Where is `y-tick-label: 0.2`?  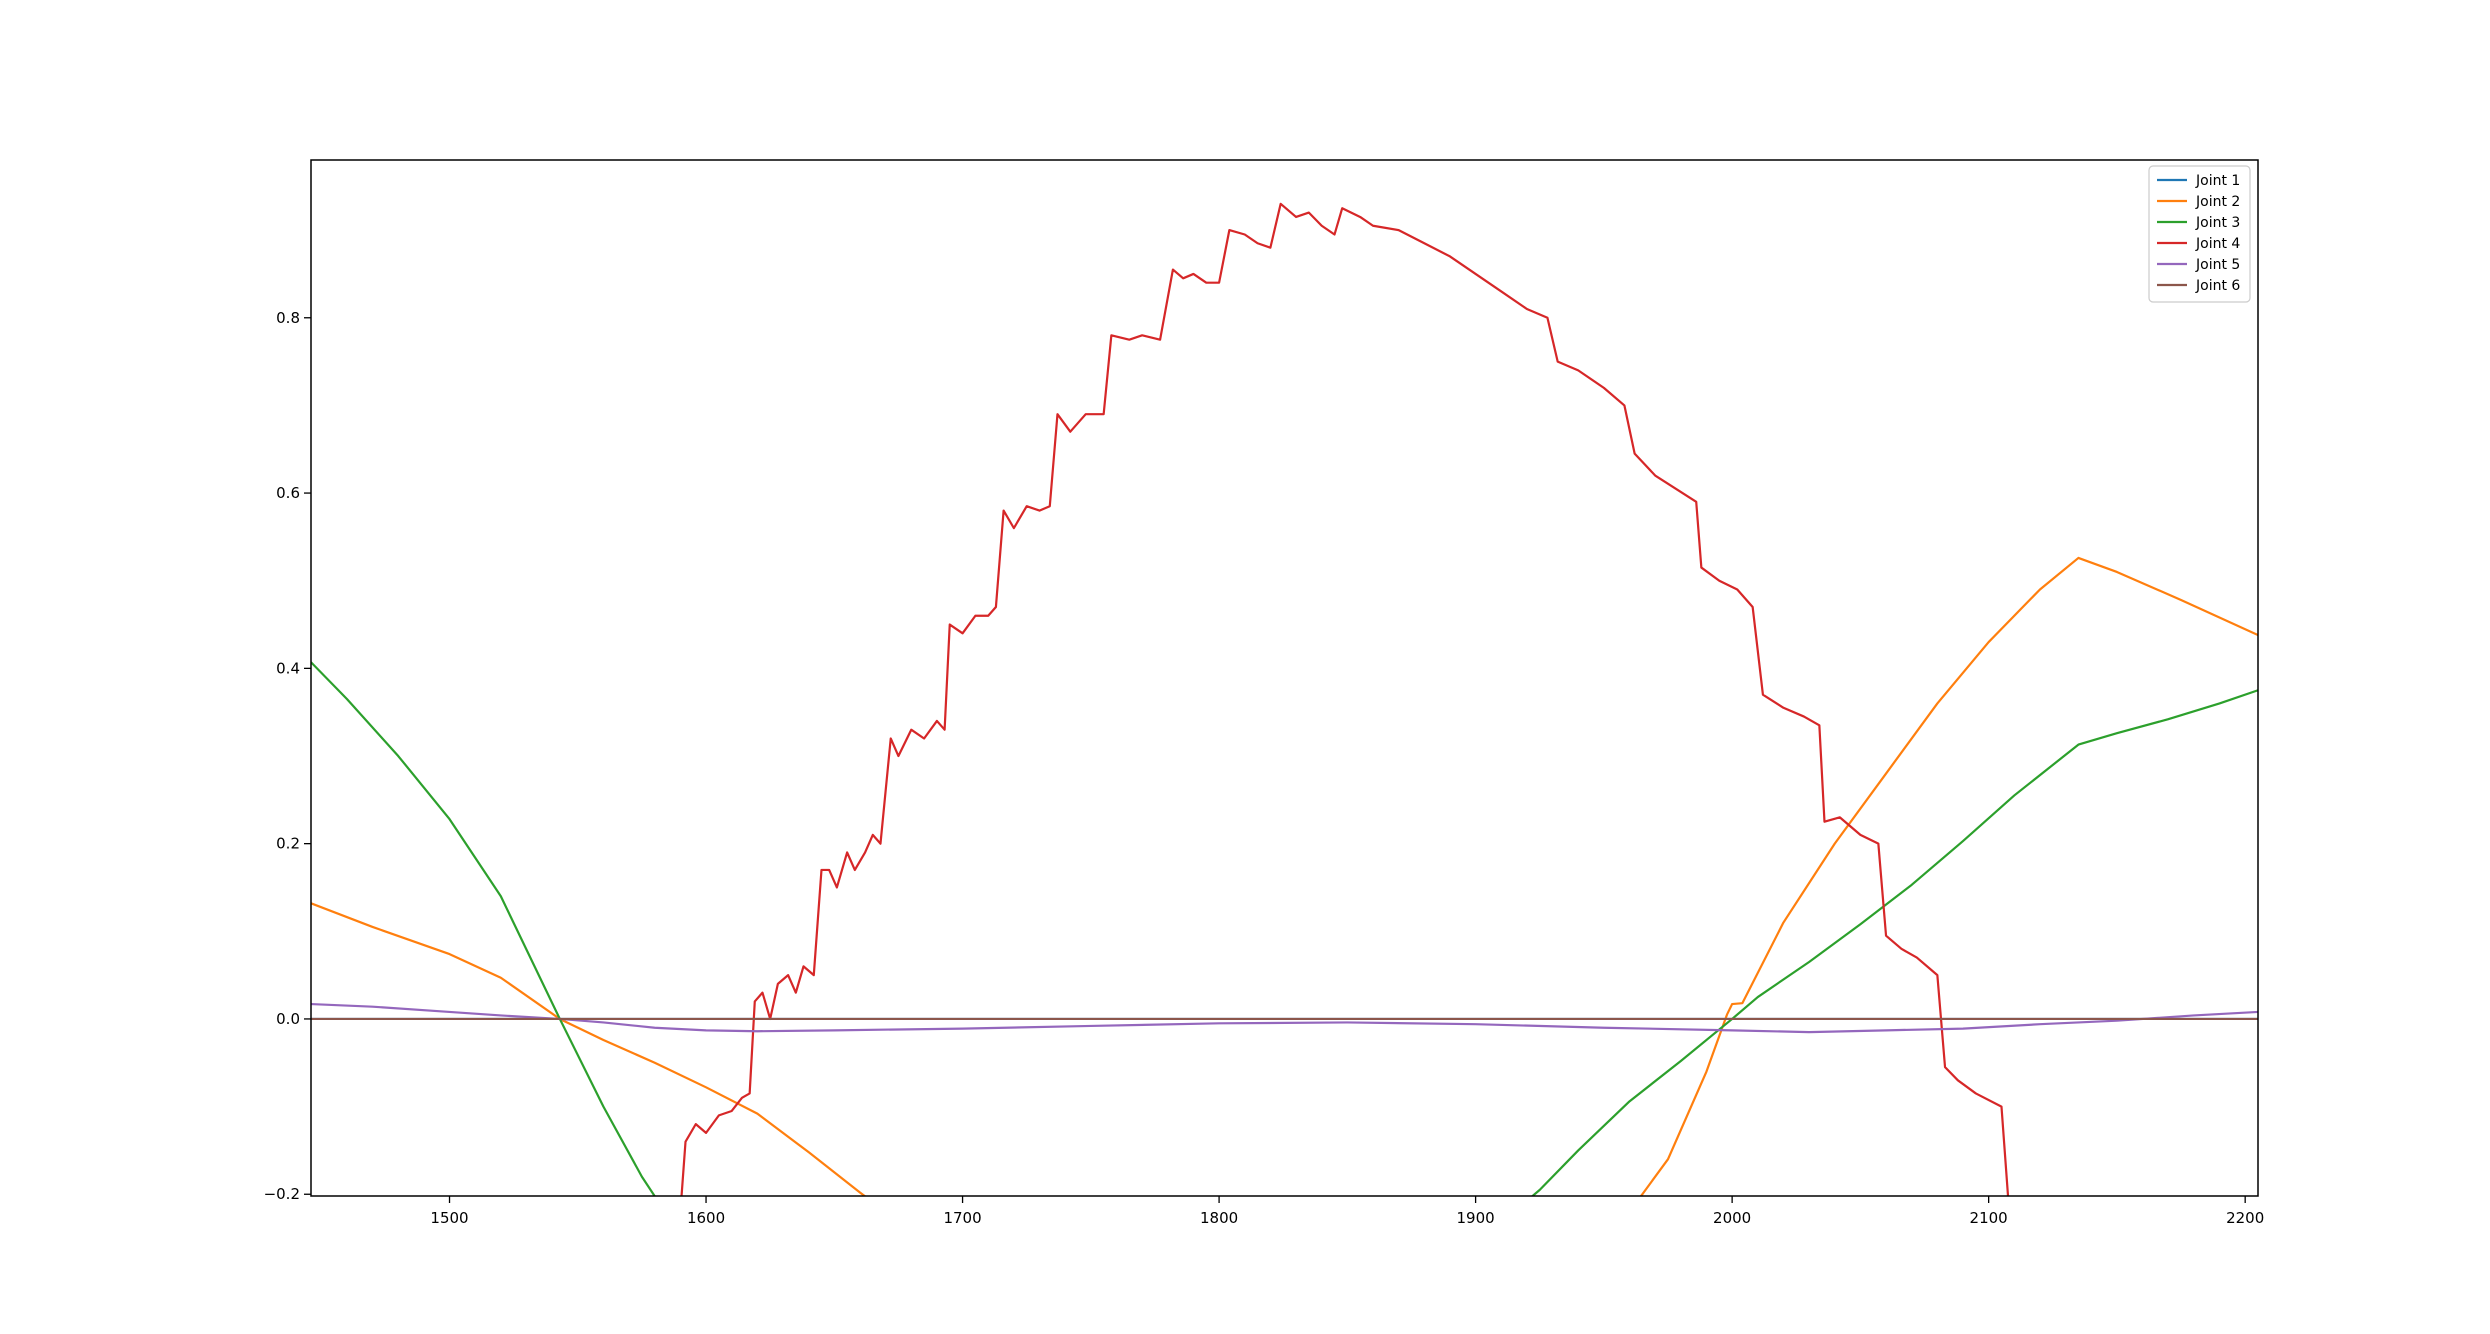 y-tick-label: 0.2 is located at coordinates (288, 844).